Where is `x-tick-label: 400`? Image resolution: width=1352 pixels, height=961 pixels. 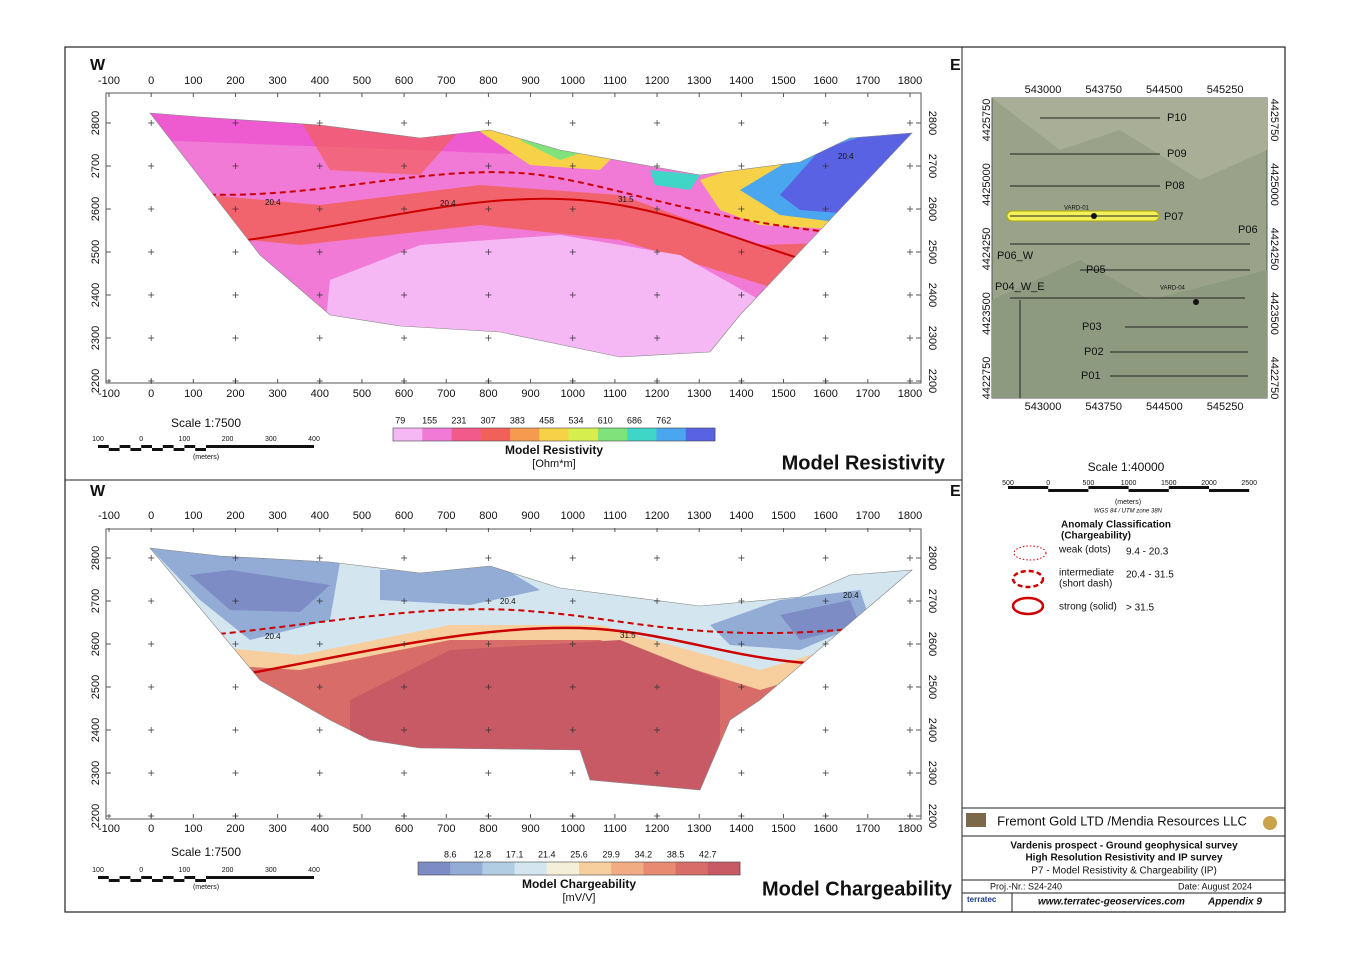
x-tick-label: 400 is located at coordinates (320, 81).